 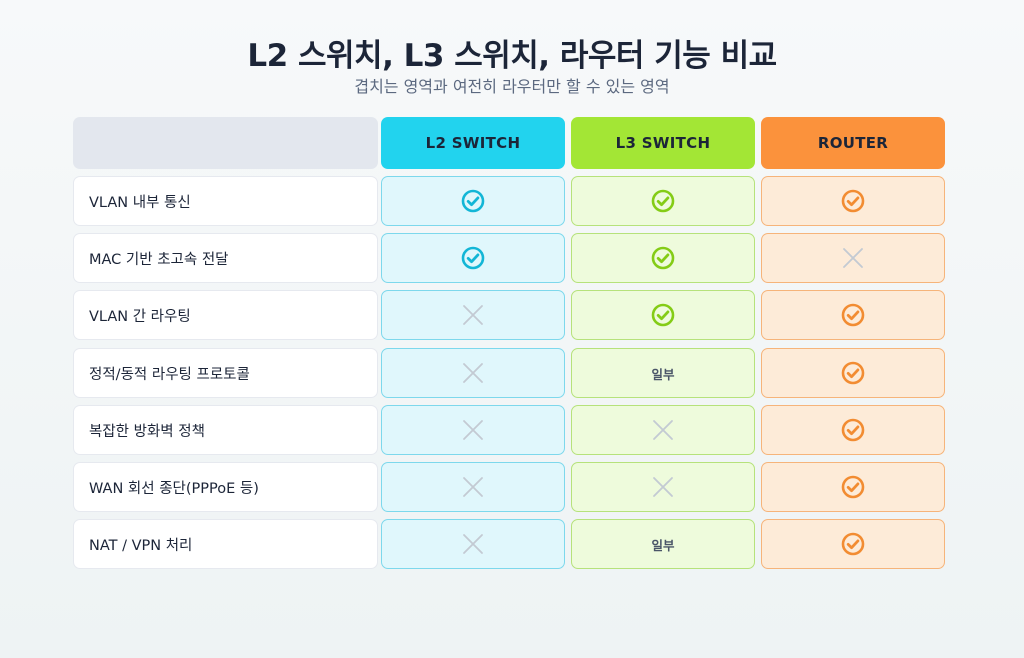 I want to click on header-blank-cell, so click(x=225, y=143).